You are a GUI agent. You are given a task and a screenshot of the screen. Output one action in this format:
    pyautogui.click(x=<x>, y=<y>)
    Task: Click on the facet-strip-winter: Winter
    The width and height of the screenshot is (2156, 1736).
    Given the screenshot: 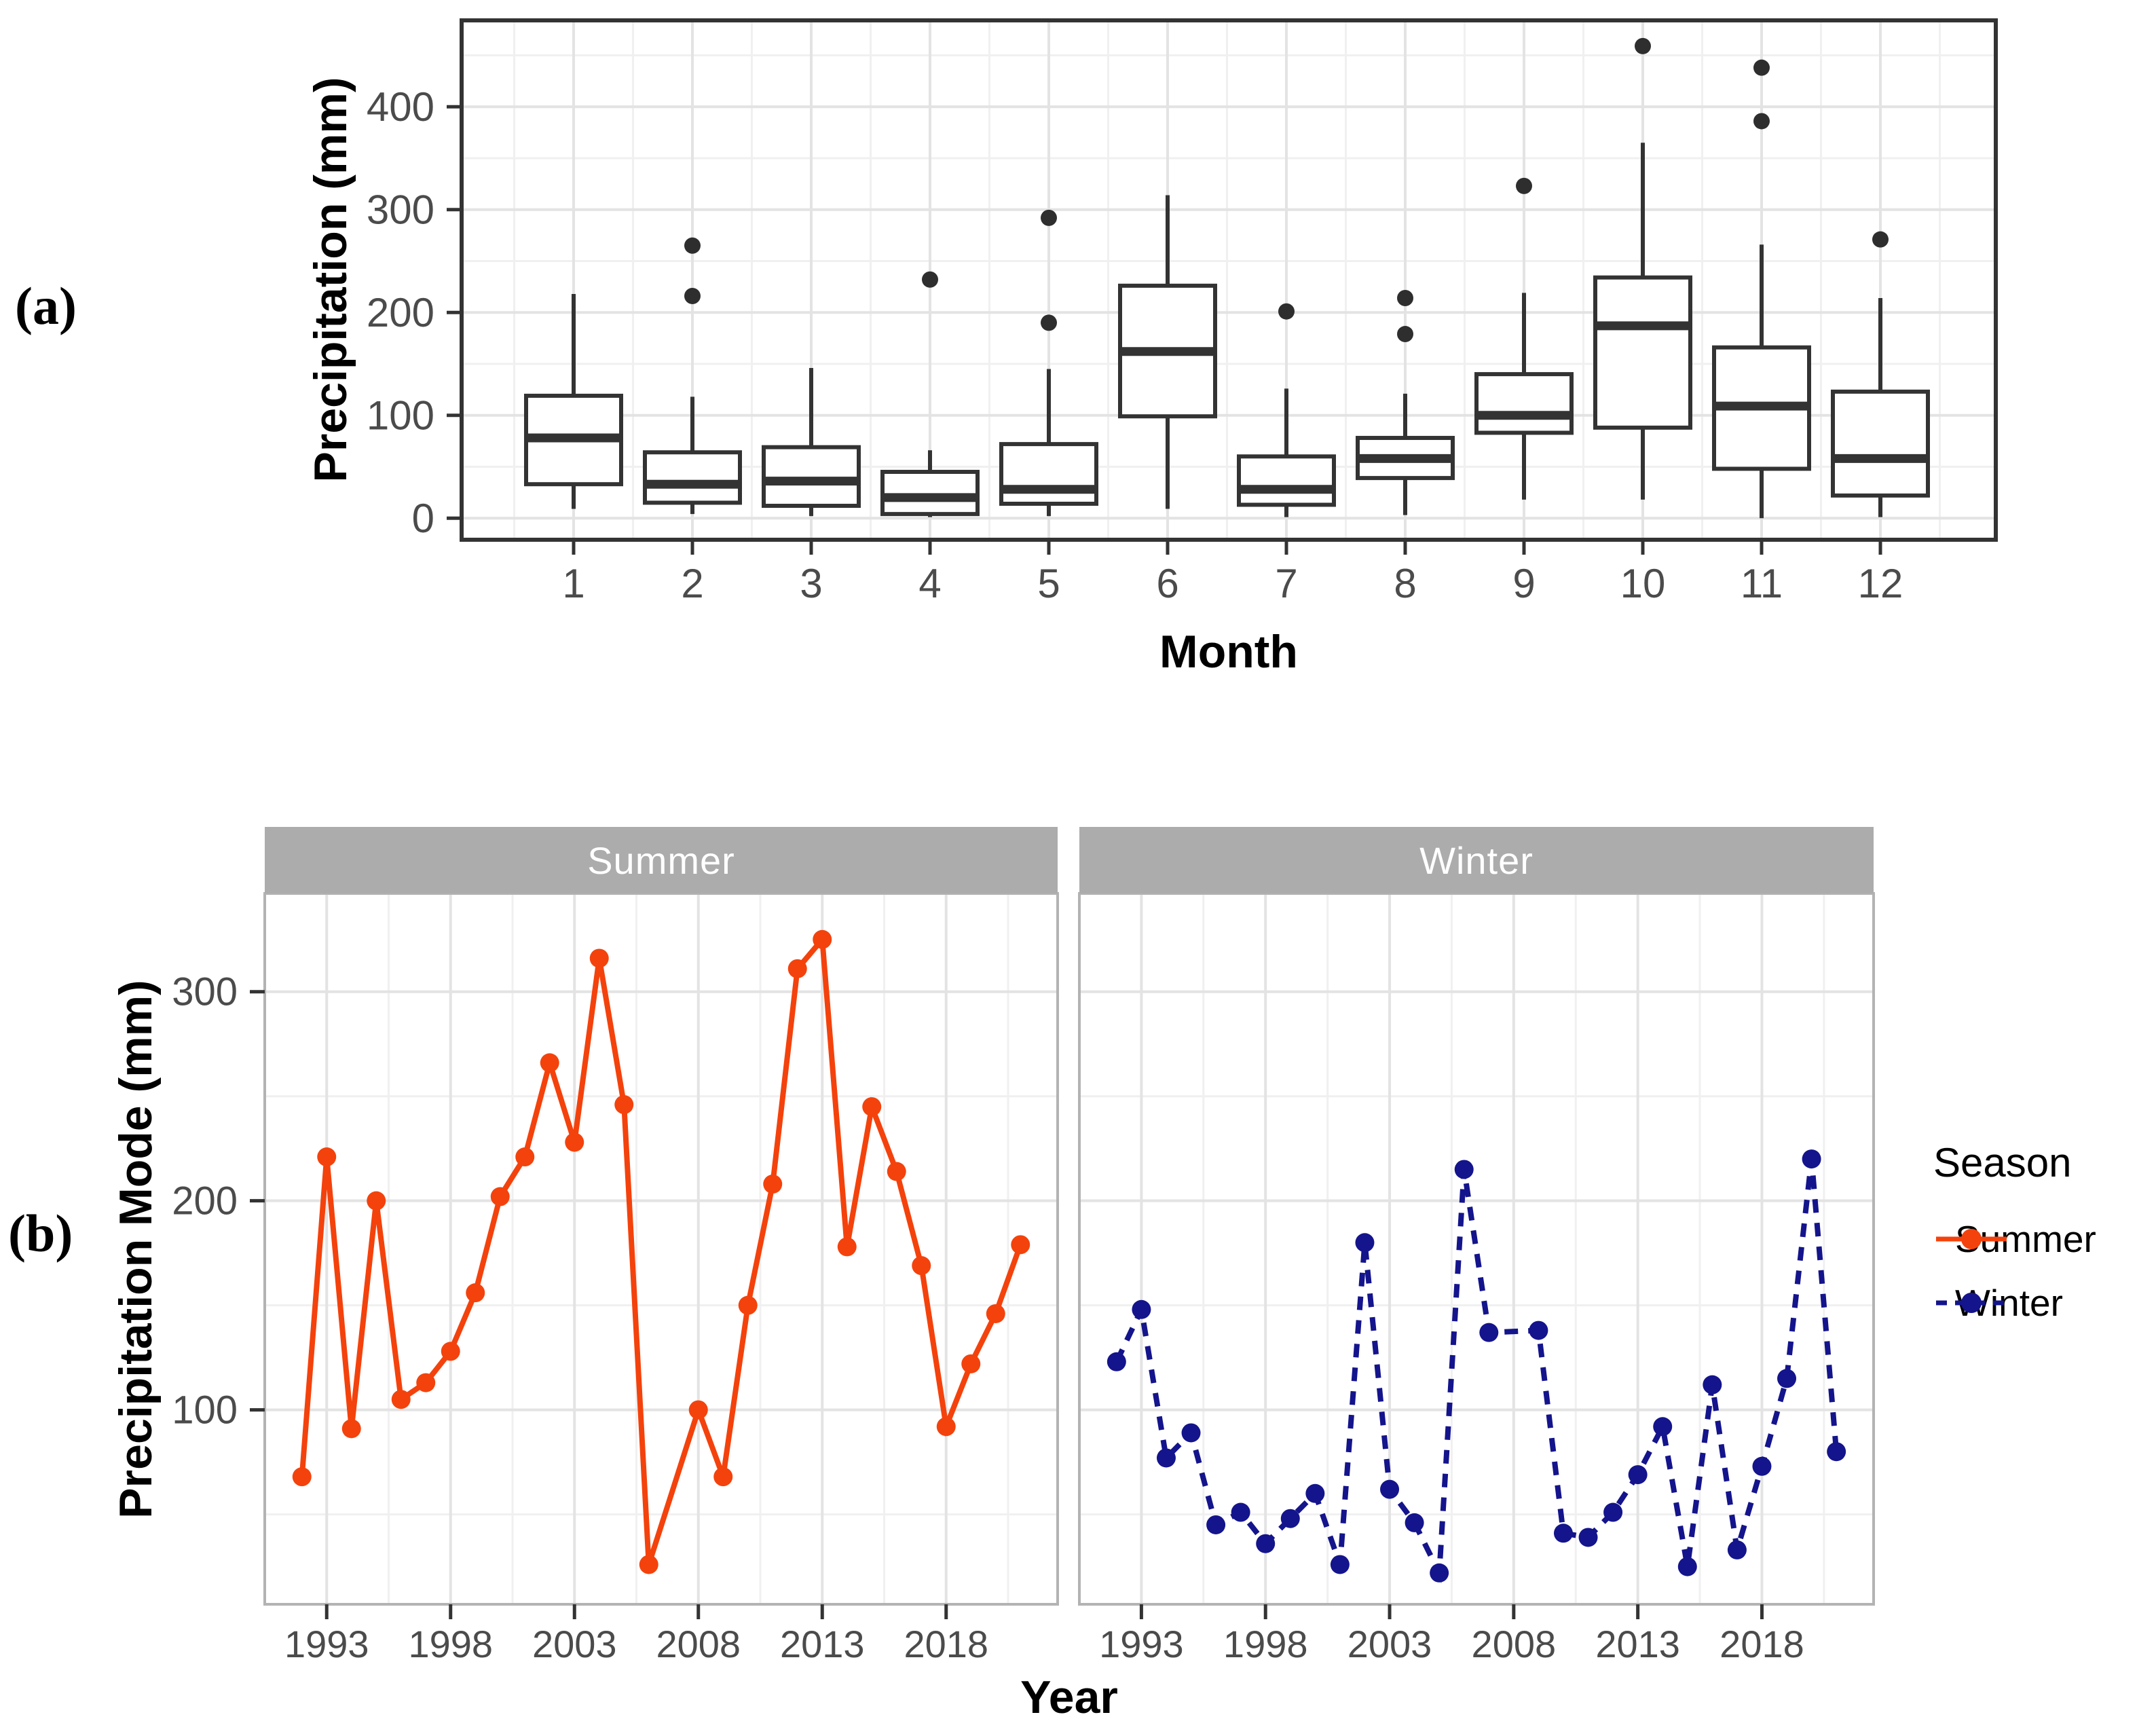 What is the action you would take?
    pyautogui.click(x=1476, y=860)
    